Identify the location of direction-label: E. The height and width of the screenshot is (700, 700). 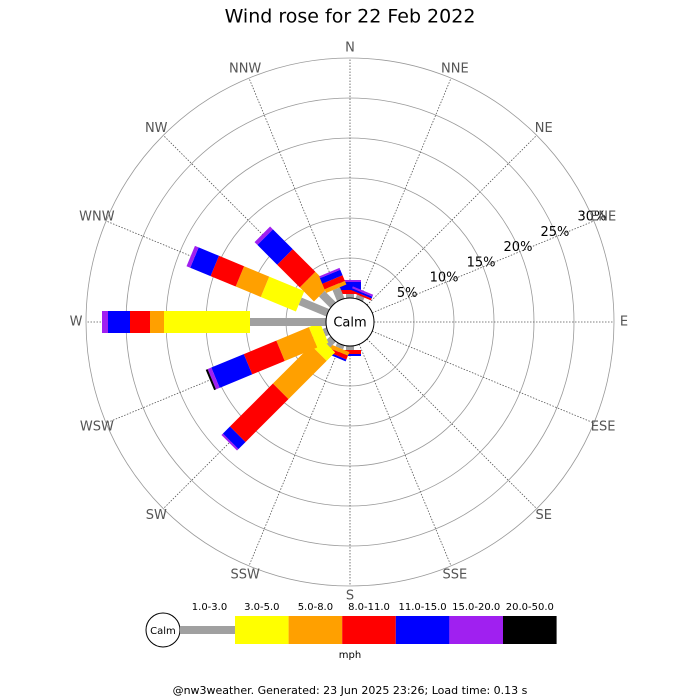
(624, 322).